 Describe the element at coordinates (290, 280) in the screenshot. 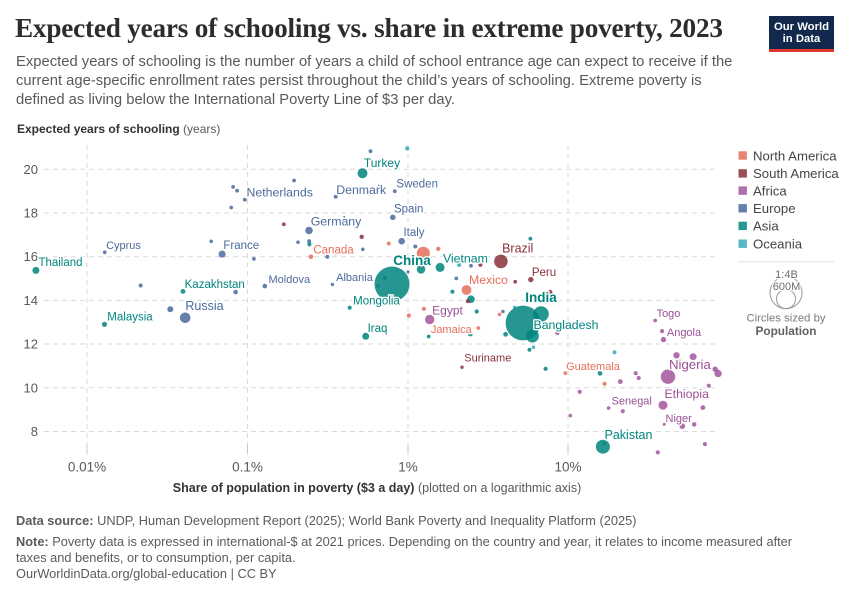

I see `svg-text: Moldova` at that location.